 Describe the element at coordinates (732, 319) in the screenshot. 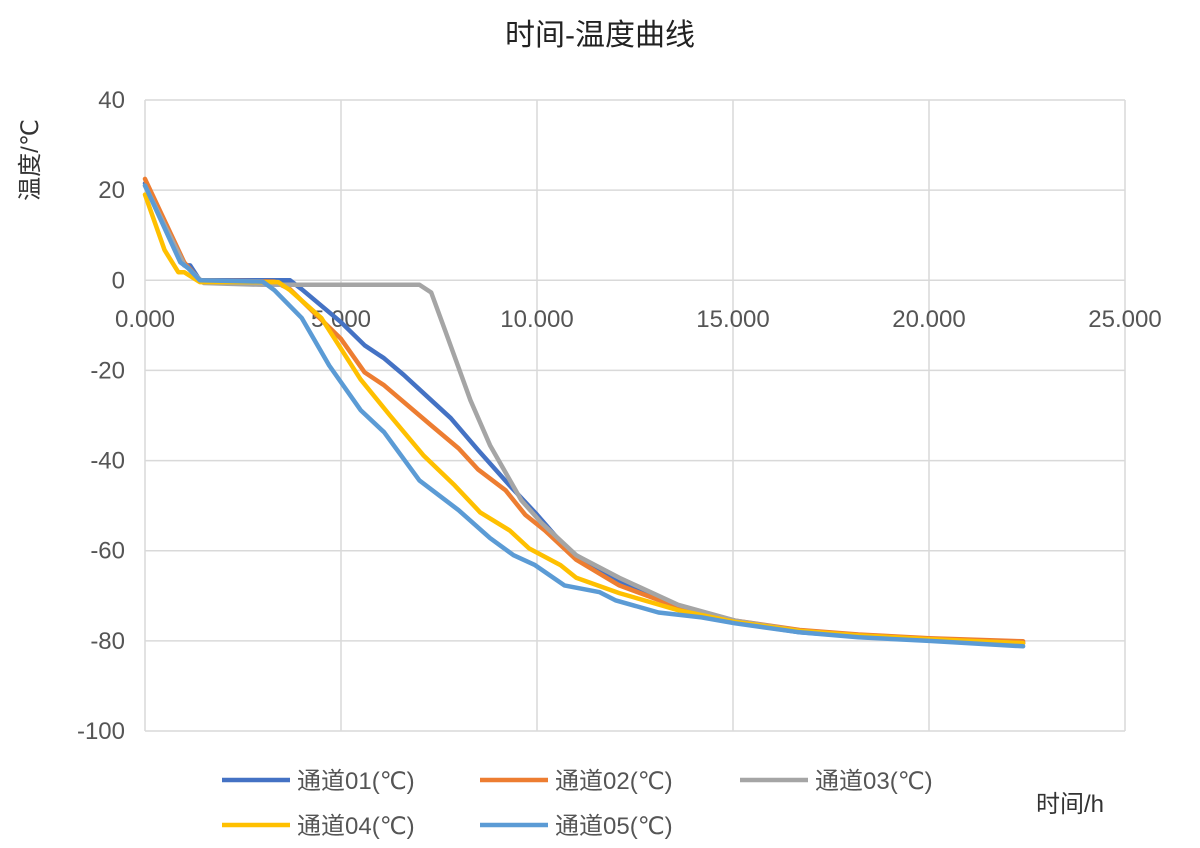

I see `x-tick-label: 15.000` at that location.